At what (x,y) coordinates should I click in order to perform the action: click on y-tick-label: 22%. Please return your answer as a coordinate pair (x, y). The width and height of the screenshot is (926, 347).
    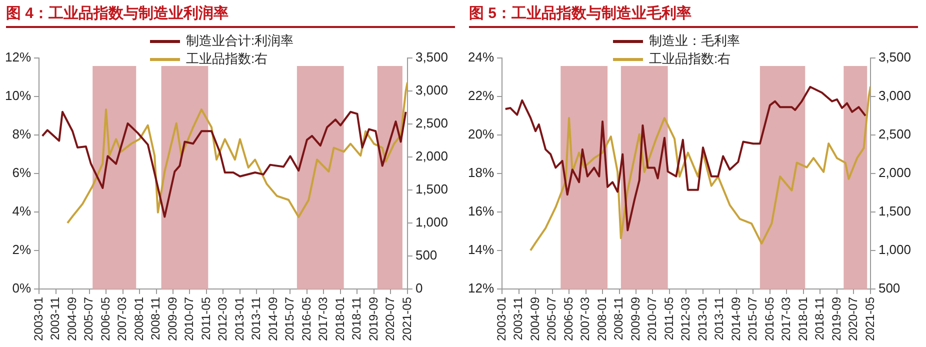
    Looking at the image, I should click on (481, 96).